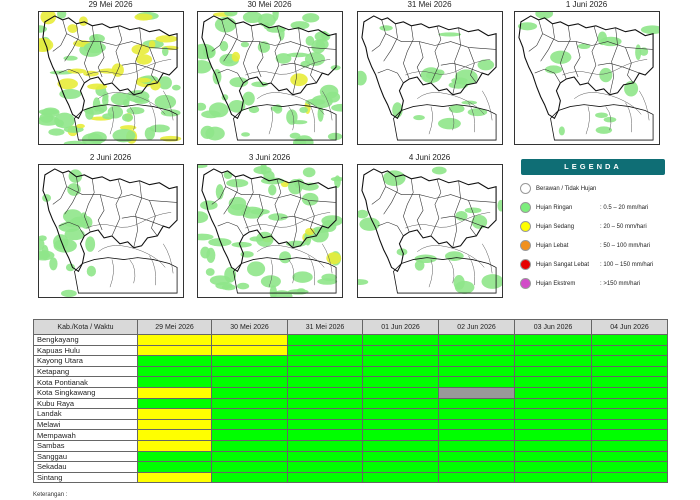 The width and height of the screenshot is (700, 500). Describe the element at coordinates (430, 231) in the screenshot. I see `rainfall-map` at that location.